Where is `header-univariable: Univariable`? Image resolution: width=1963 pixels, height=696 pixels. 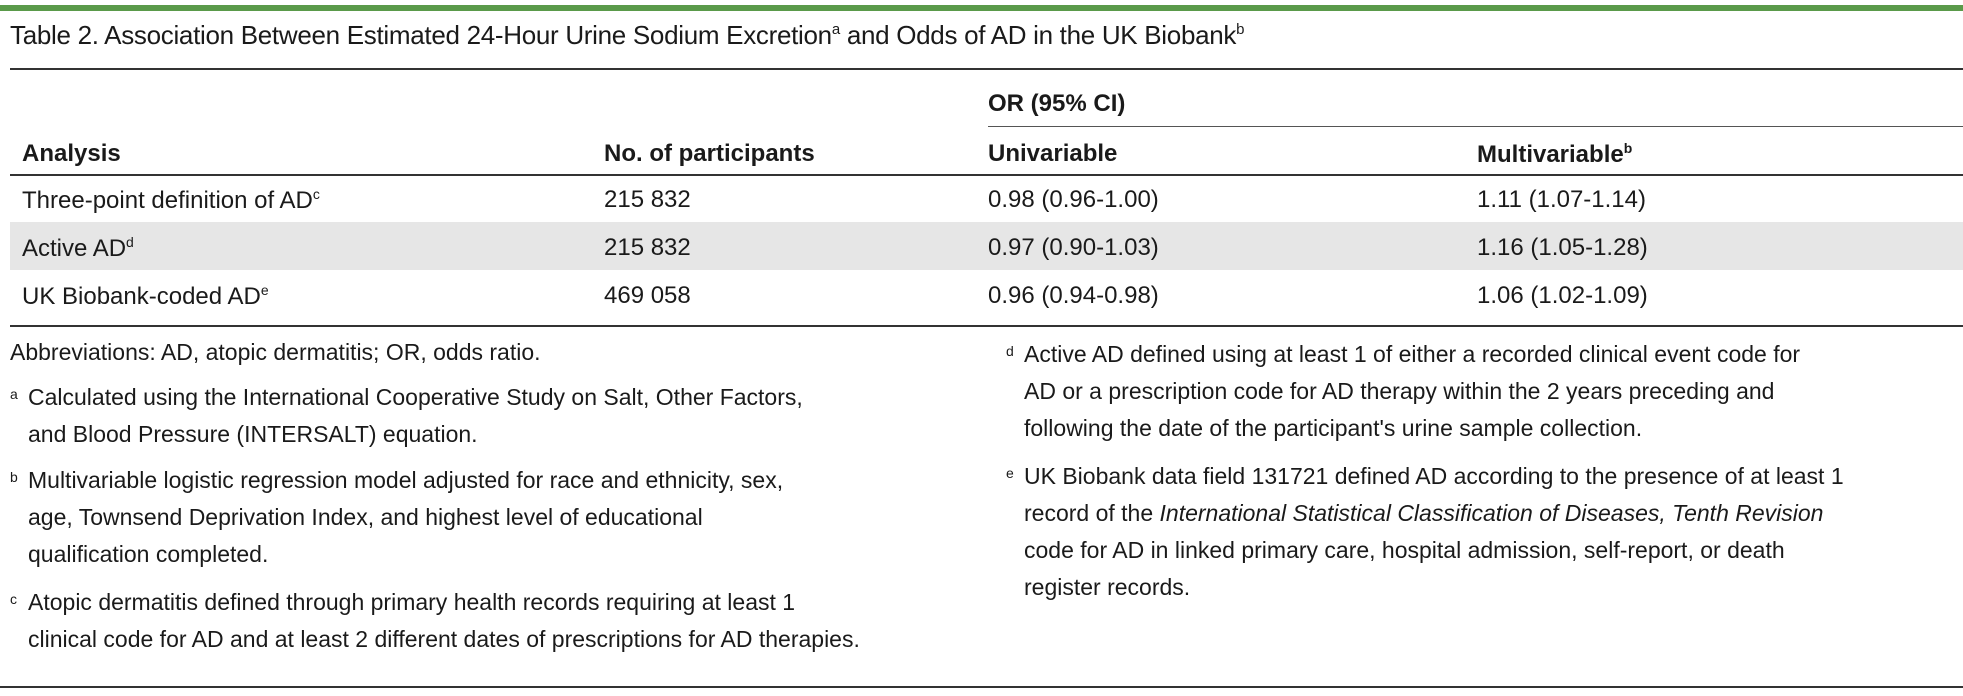 header-univariable: Univariable is located at coordinates (1053, 153).